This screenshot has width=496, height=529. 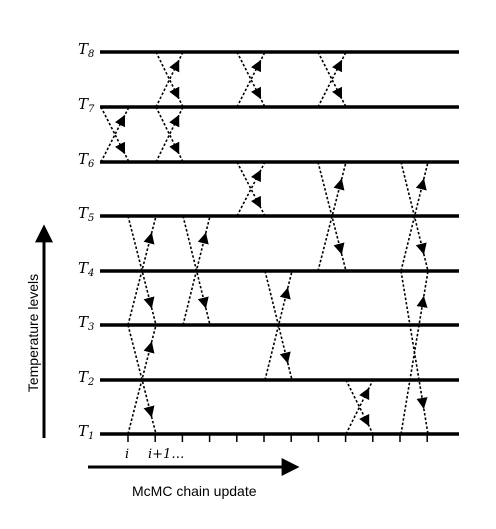 I want to click on x-axis-label: McMC chain update, so click(x=194, y=491).